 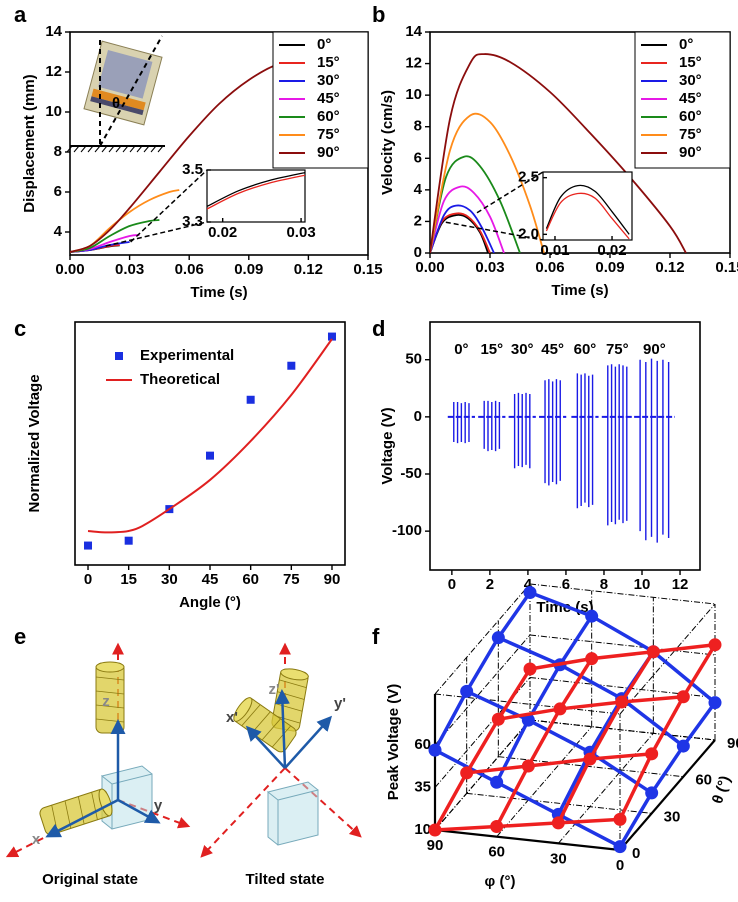 I want to click on legend-label: 0°, so click(x=686, y=44).